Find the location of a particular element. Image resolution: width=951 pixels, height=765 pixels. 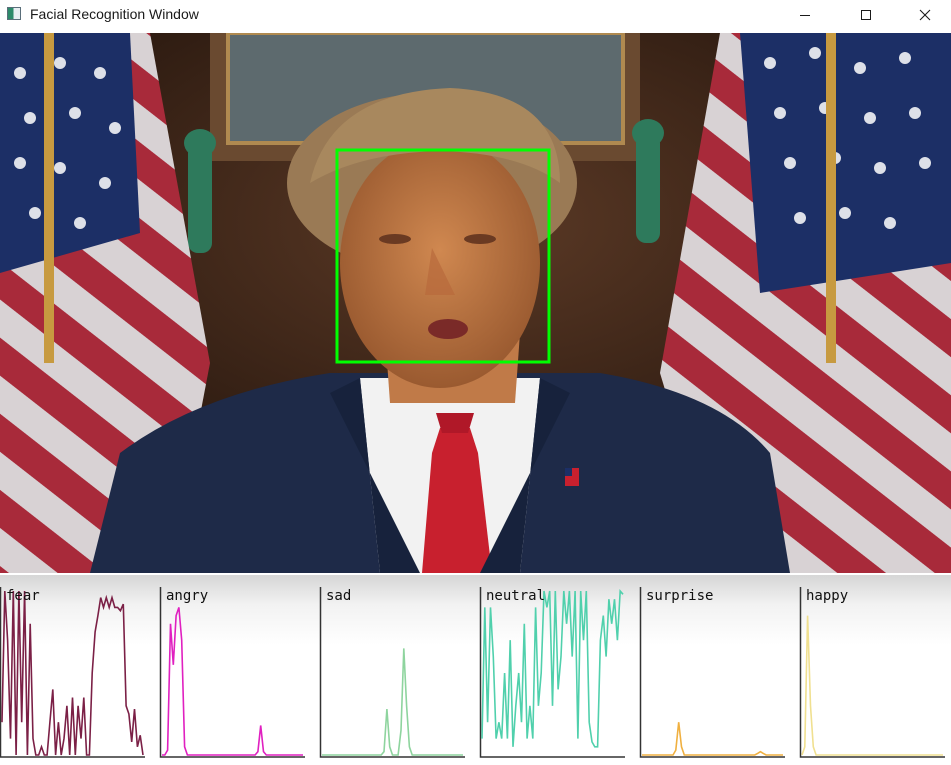

title-bar: Facial Recognition Window is located at coordinates (475, 15).